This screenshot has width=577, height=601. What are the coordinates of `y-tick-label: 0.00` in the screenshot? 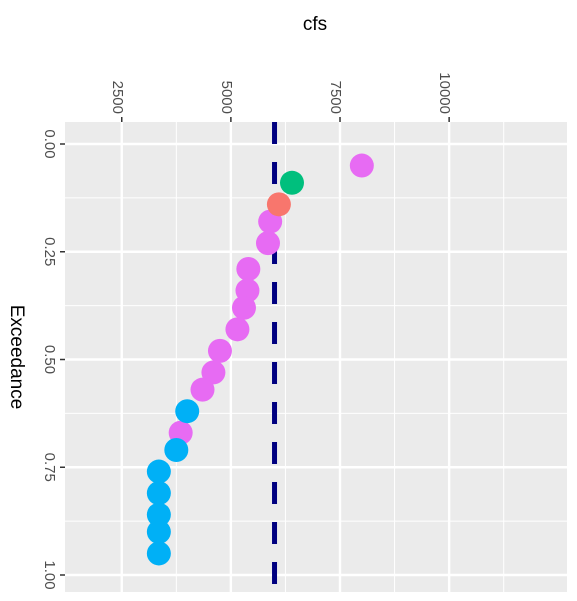 It's located at (49, 143).